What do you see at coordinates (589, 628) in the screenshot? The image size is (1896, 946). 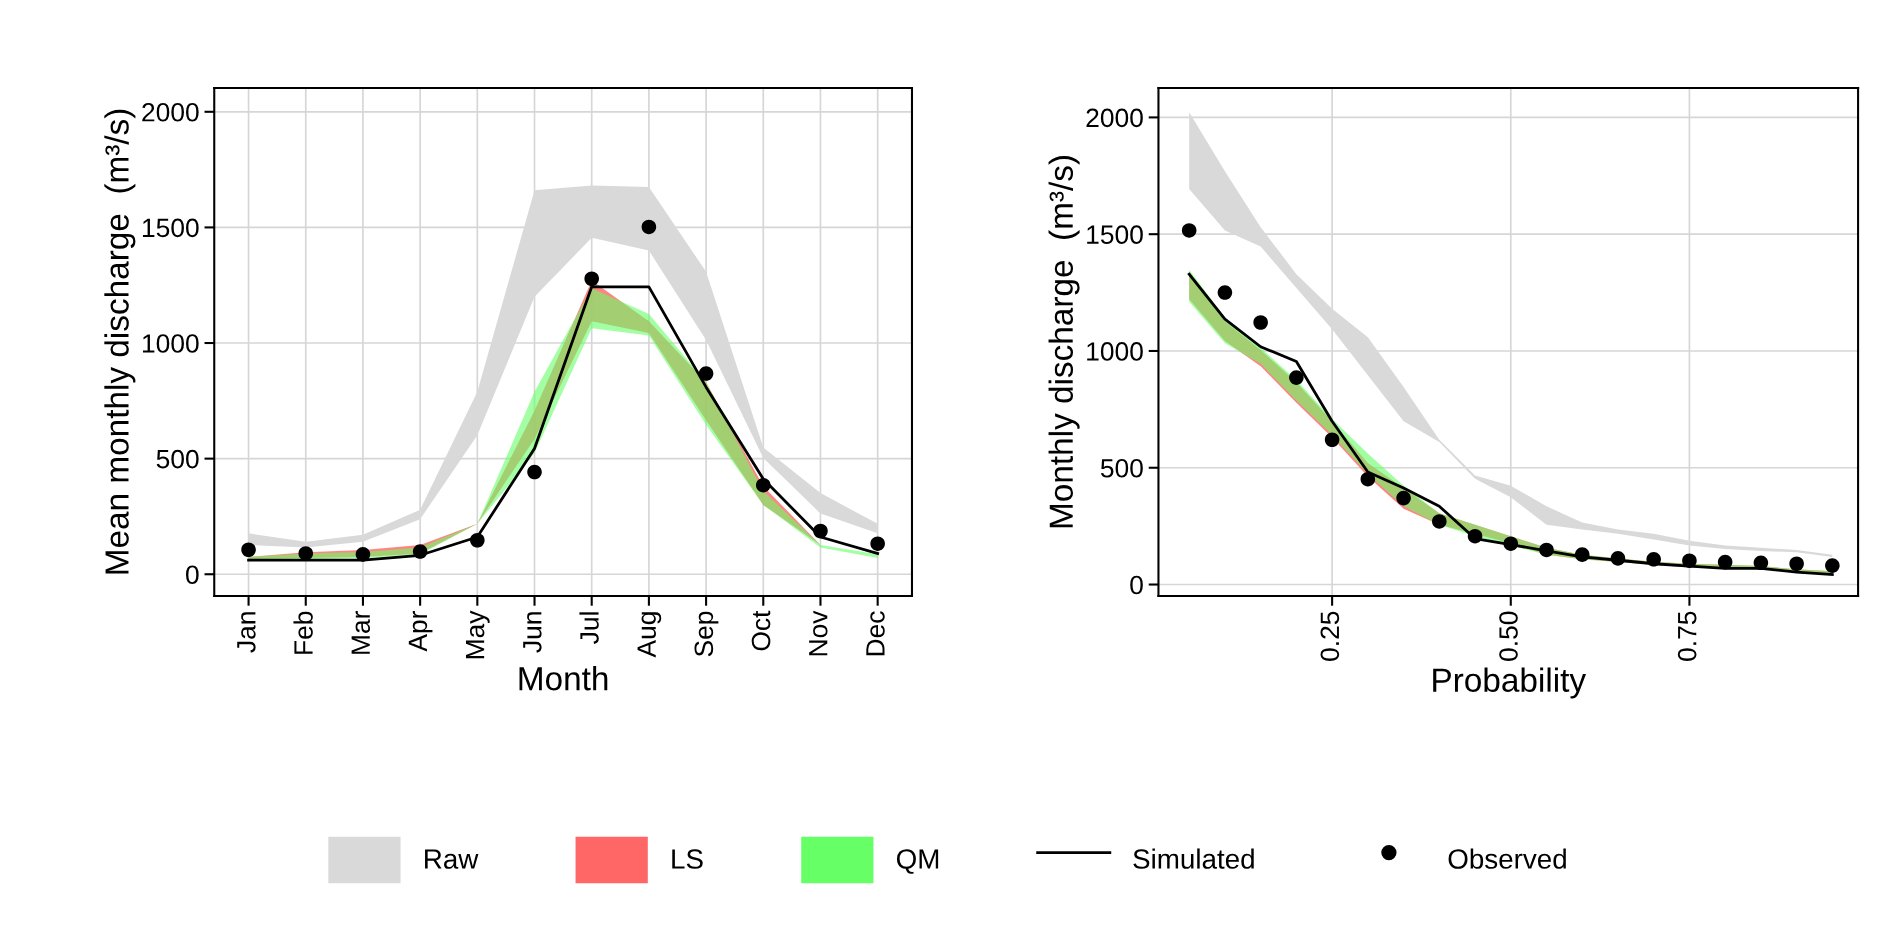 I see `x-tick-label: Jul` at bounding box center [589, 628].